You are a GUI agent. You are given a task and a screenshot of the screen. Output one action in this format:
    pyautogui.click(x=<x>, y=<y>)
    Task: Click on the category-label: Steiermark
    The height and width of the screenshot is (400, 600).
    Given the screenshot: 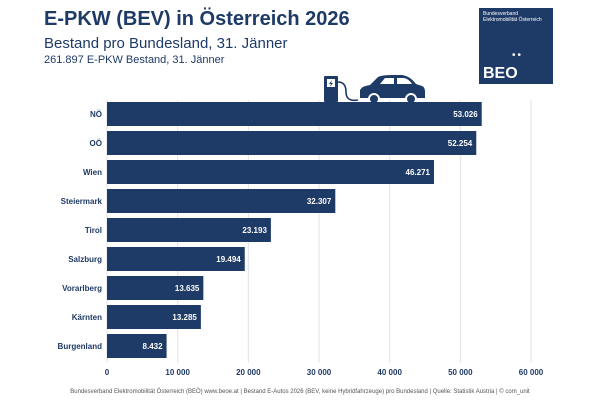 What is the action you would take?
    pyautogui.click(x=82, y=201)
    